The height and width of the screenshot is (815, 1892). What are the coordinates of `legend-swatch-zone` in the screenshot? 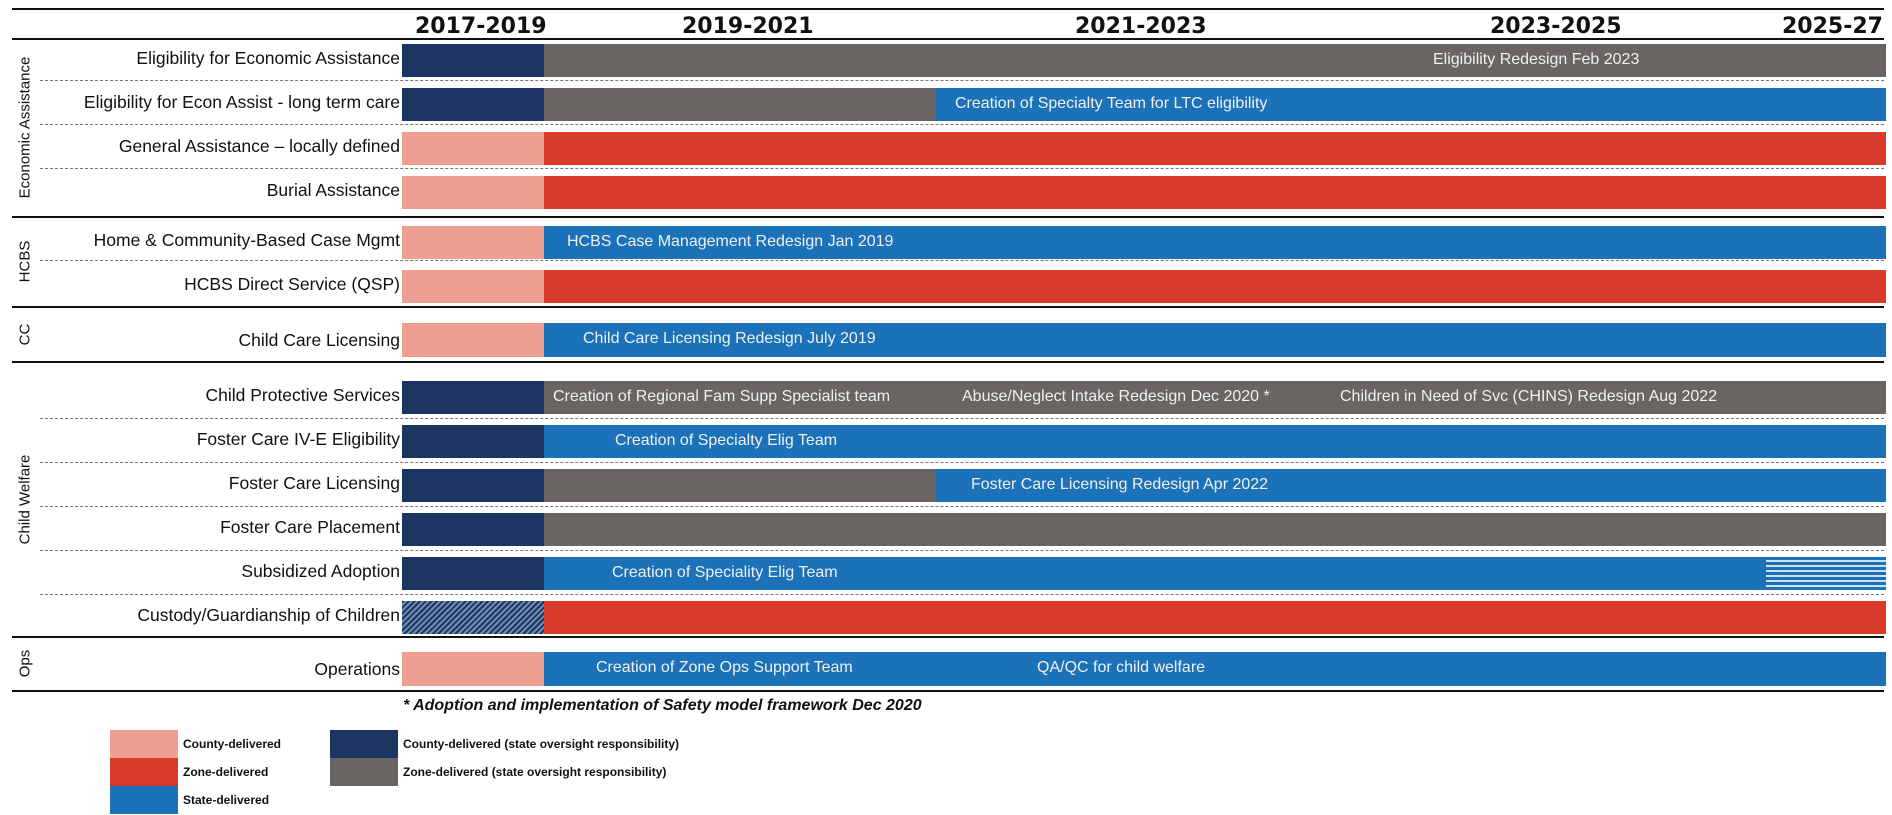 It's located at (144, 772).